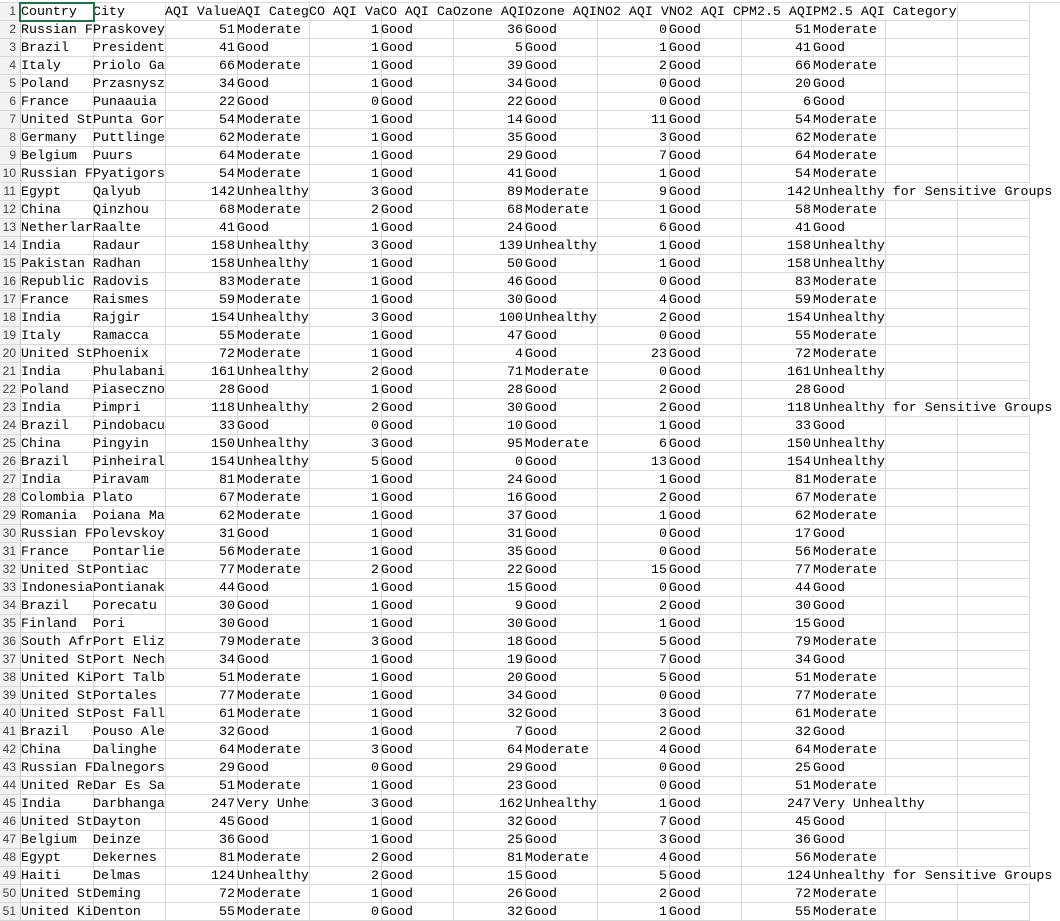 This screenshot has width=1060, height=921. I want to click on cell-A39: United St, so click(57, 696).